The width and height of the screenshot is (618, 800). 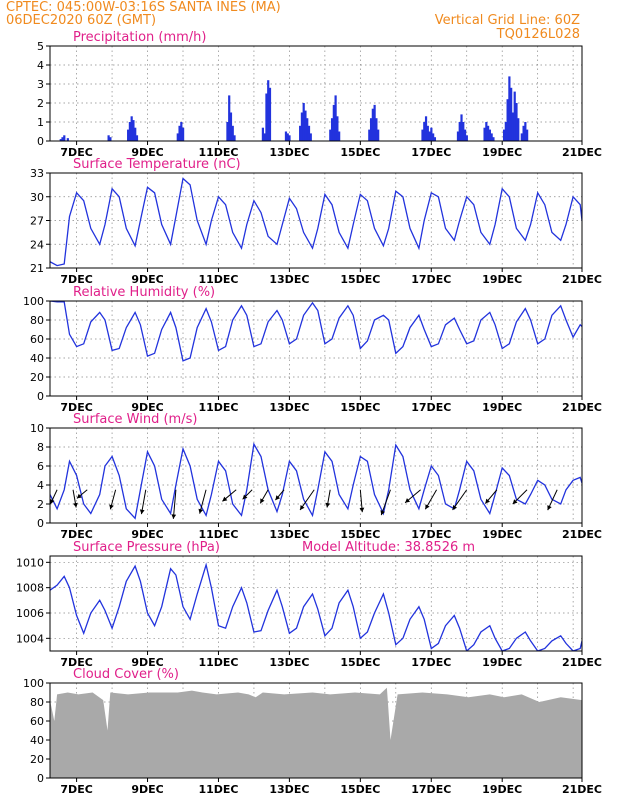 I want to click on y-tick-label: 40, so click(x=37, y=740).